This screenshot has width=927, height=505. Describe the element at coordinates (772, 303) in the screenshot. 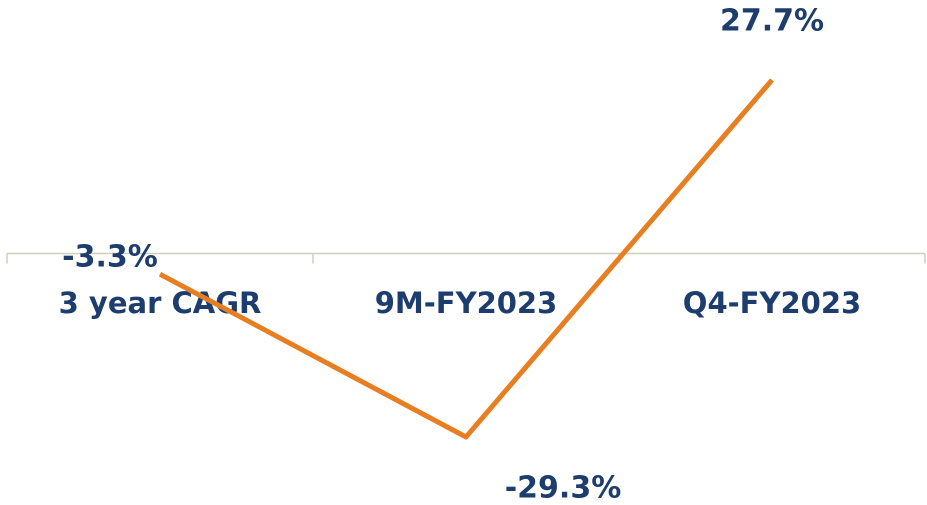

I see `x-tick-label: Q4-FY2023` at that location.